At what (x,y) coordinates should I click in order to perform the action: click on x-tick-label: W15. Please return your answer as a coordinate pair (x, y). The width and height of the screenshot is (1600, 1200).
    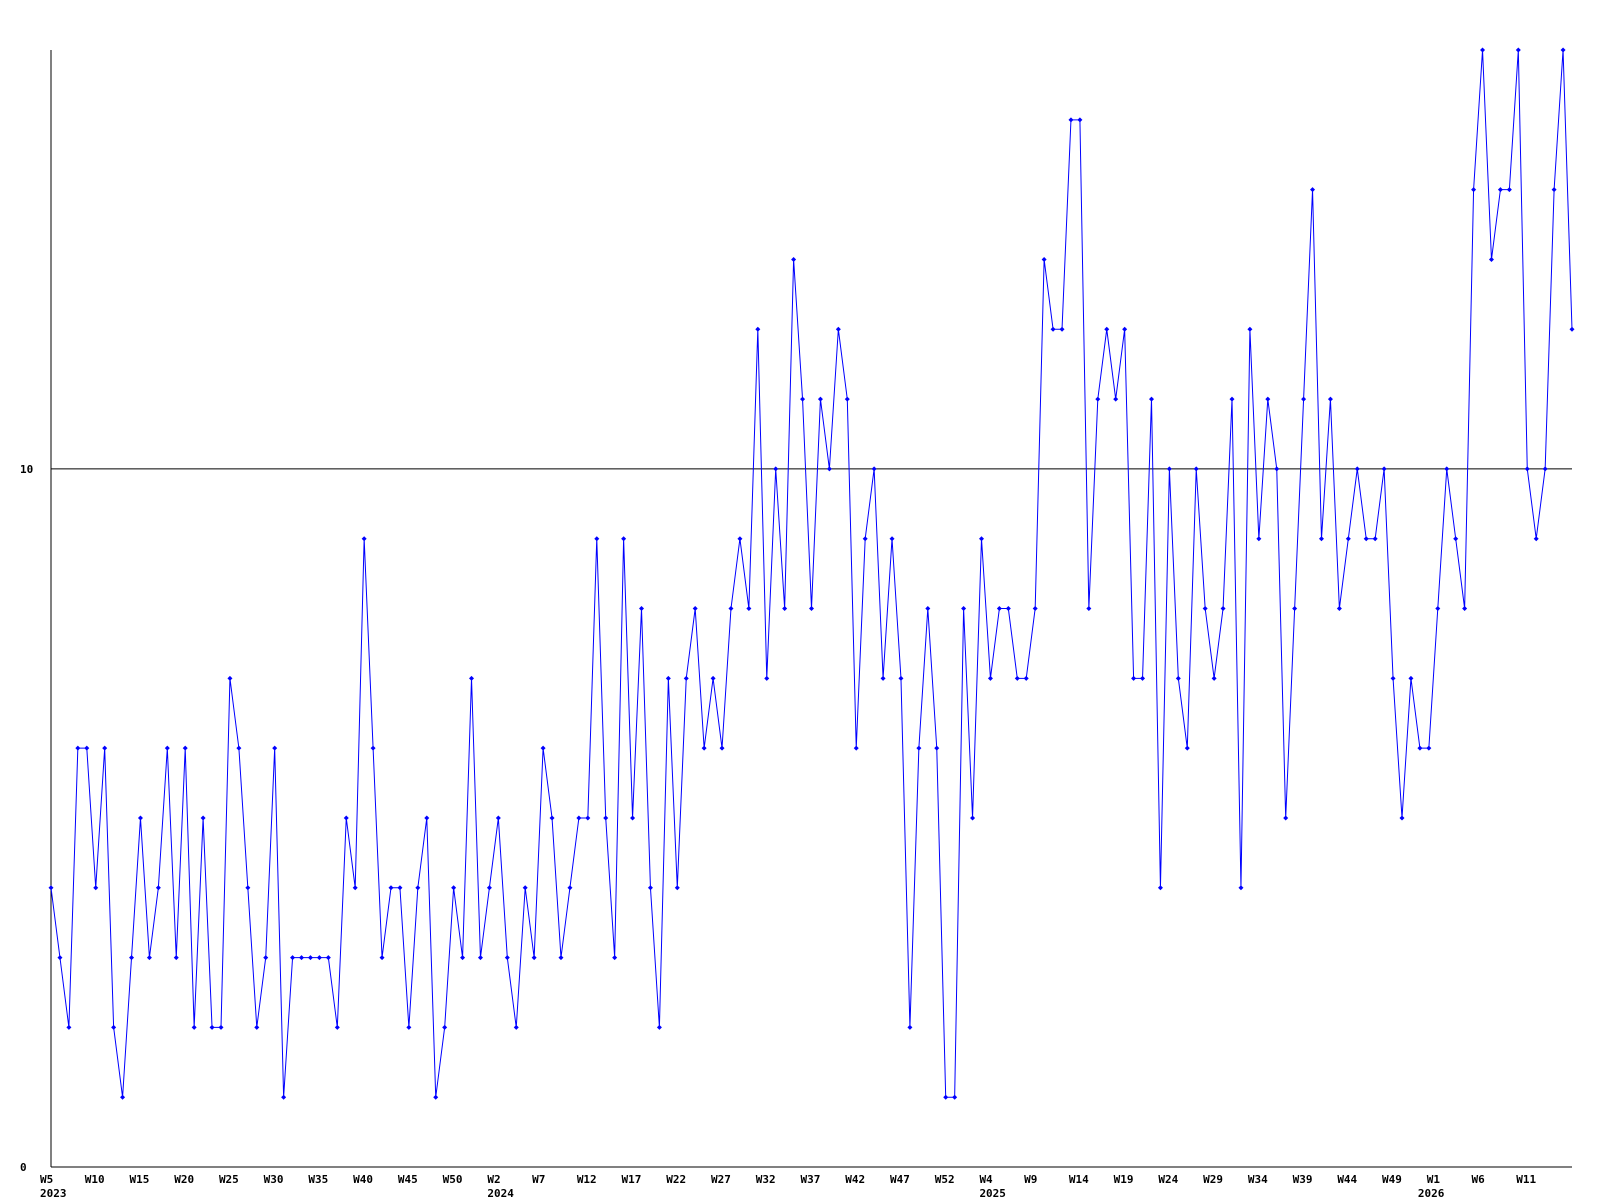
    Looking at the image, I should click on (139, 1179).